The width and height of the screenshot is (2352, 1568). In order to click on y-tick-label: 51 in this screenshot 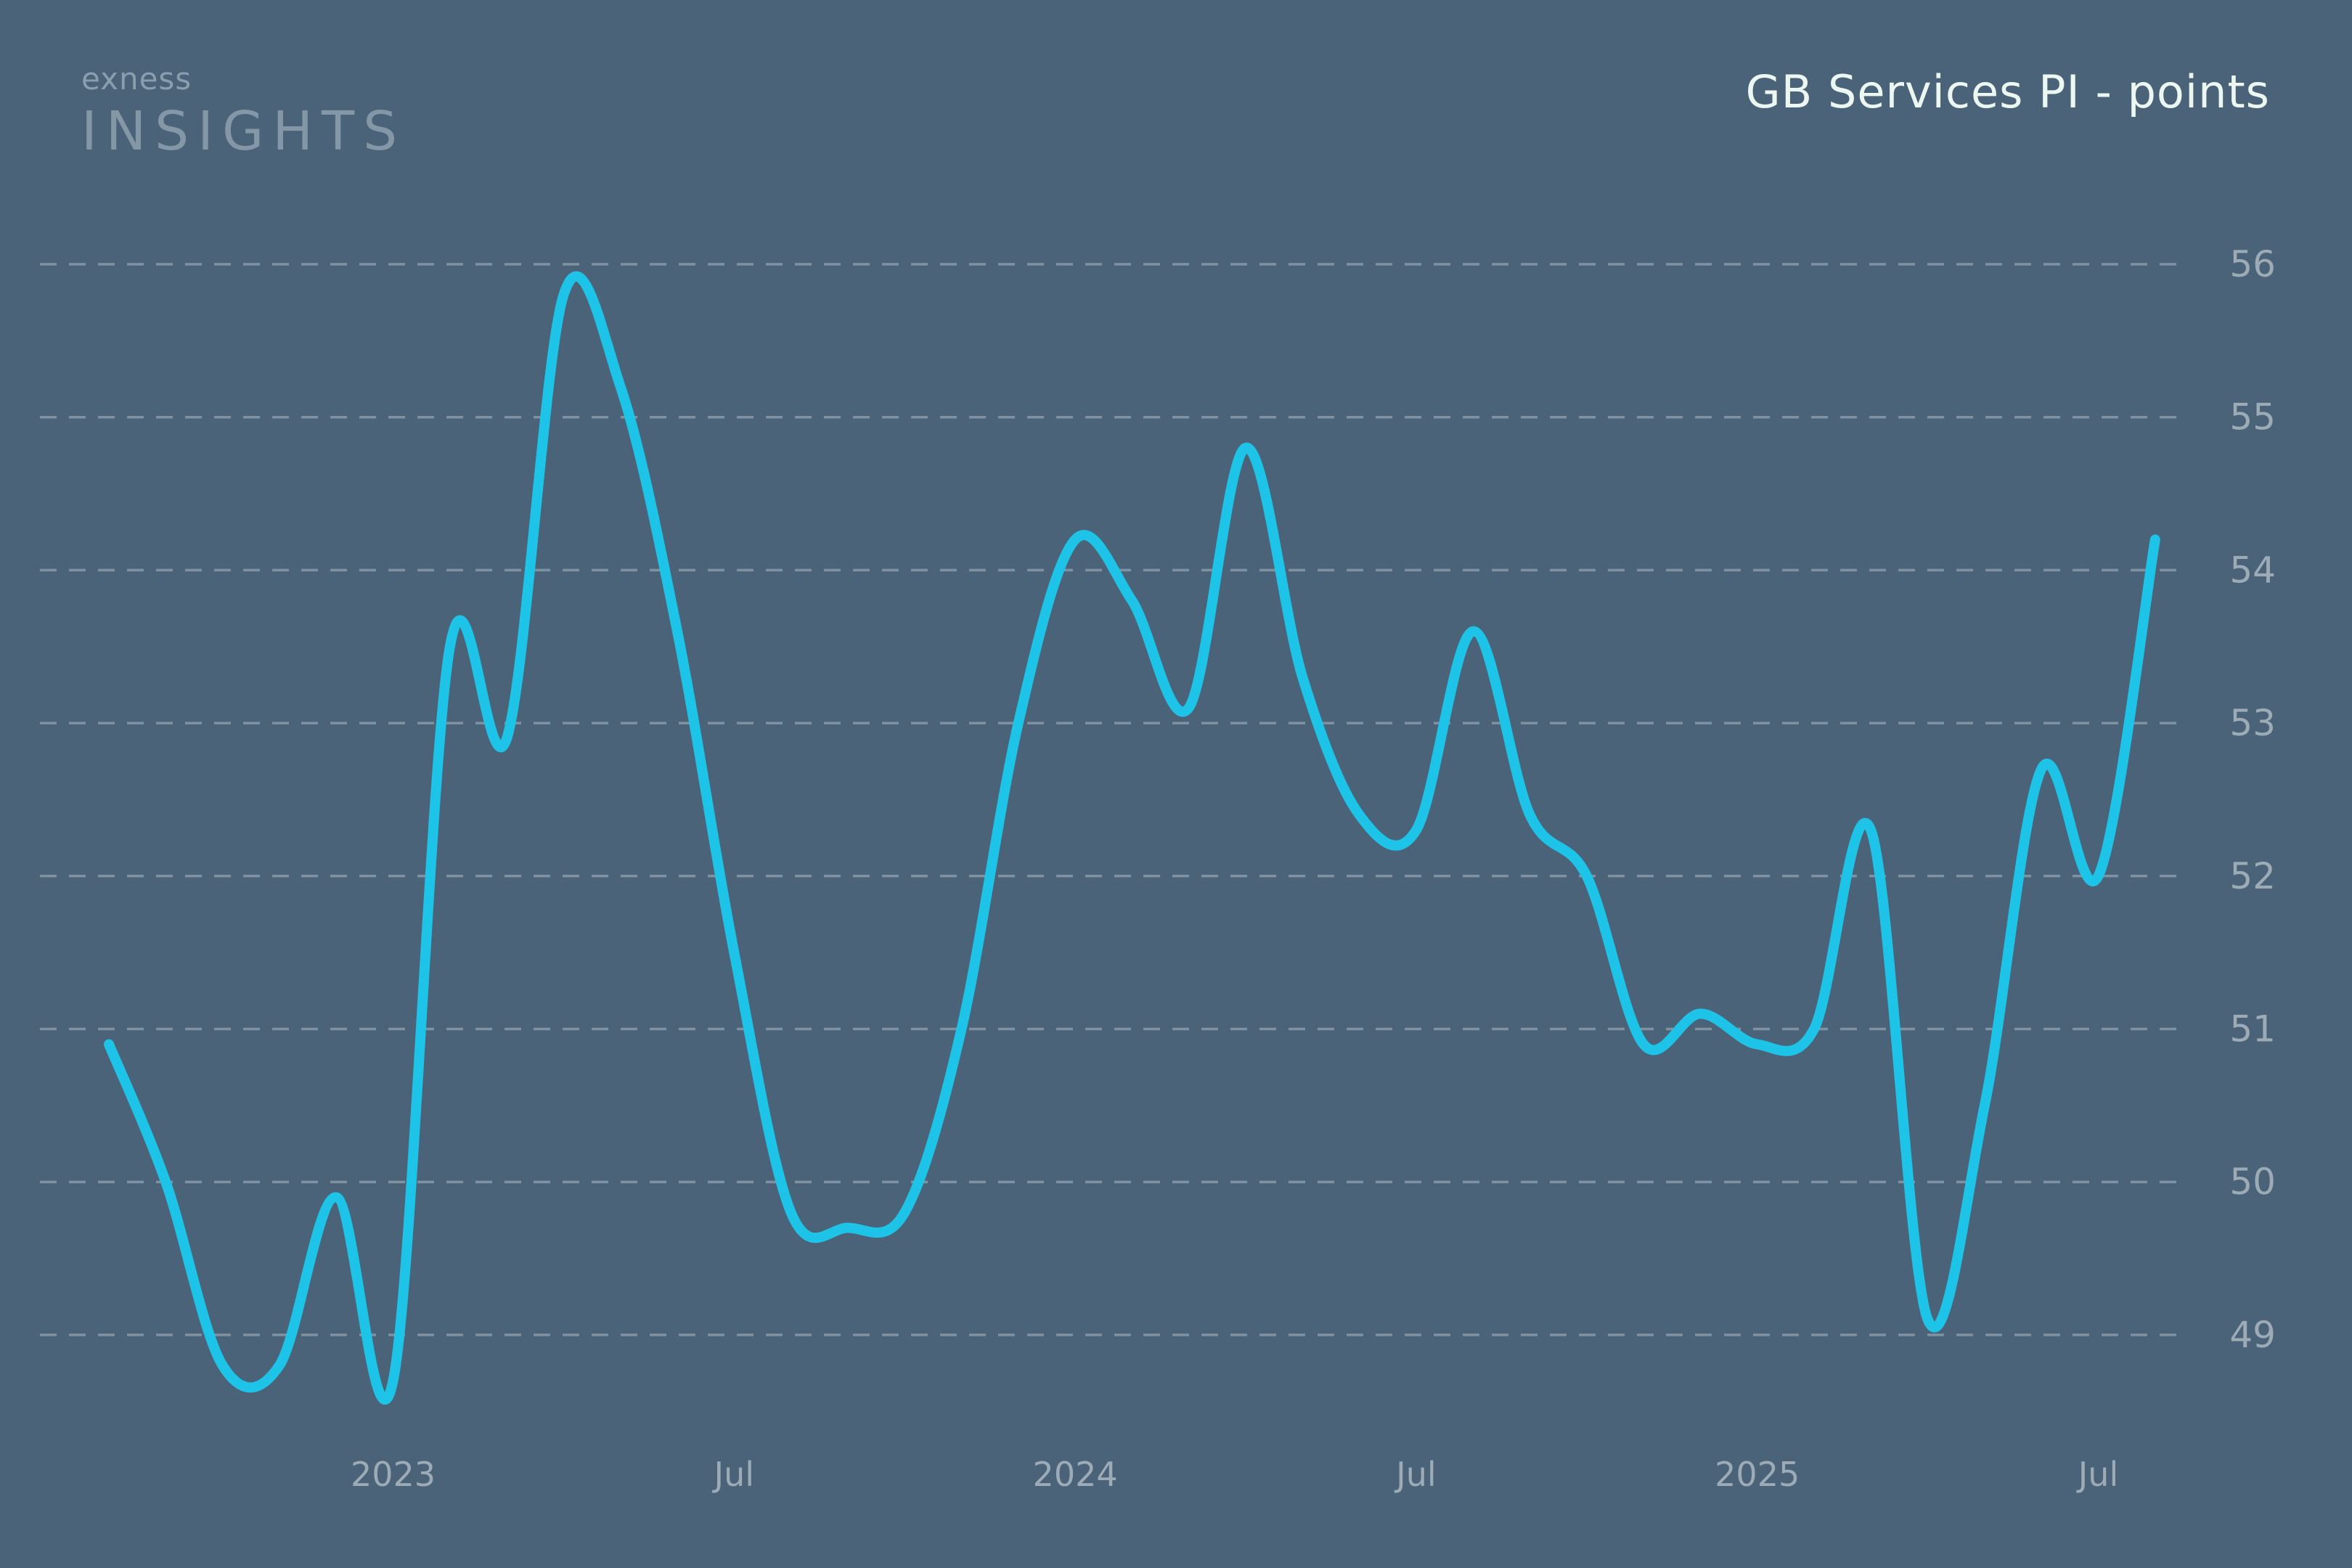, I will do `click(2253, 1029)`.